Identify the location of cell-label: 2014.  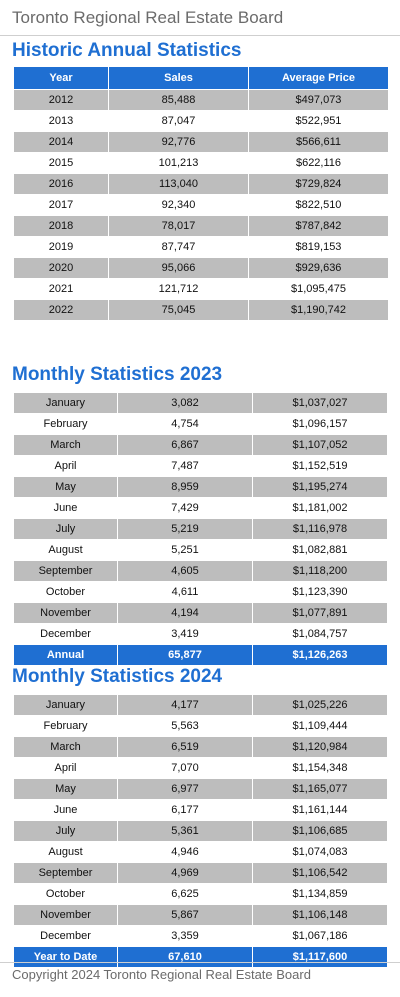
(61, 142).